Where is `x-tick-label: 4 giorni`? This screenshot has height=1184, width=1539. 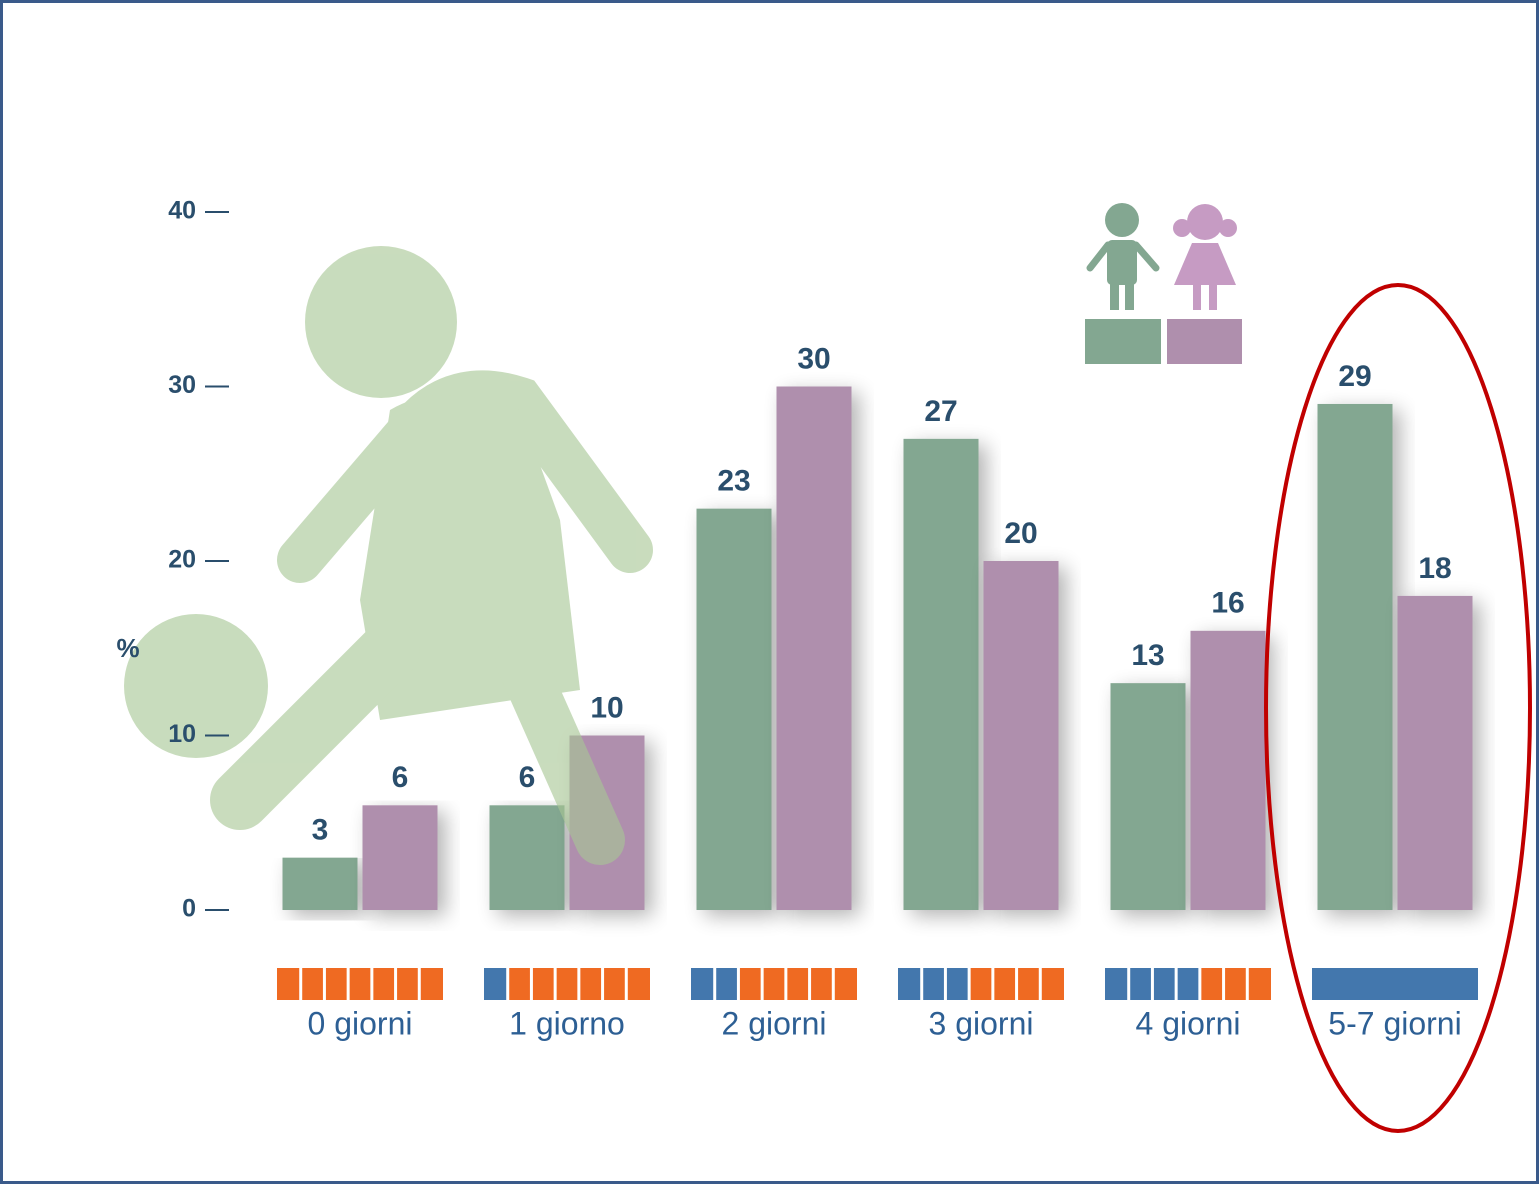 x-tick-label: 4 giorni is located at coordinates (1188, 1023).